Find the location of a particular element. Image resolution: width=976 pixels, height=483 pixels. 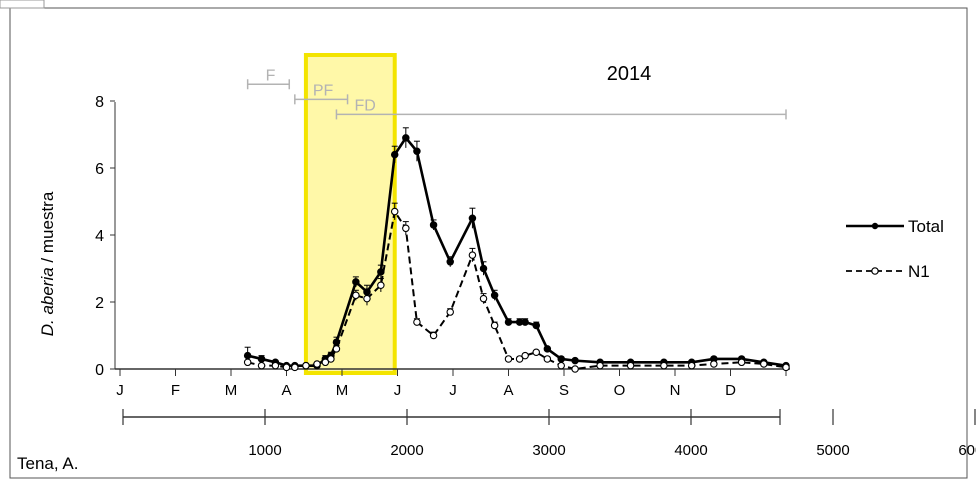

month-label: O is located at coordinates (620, 390).